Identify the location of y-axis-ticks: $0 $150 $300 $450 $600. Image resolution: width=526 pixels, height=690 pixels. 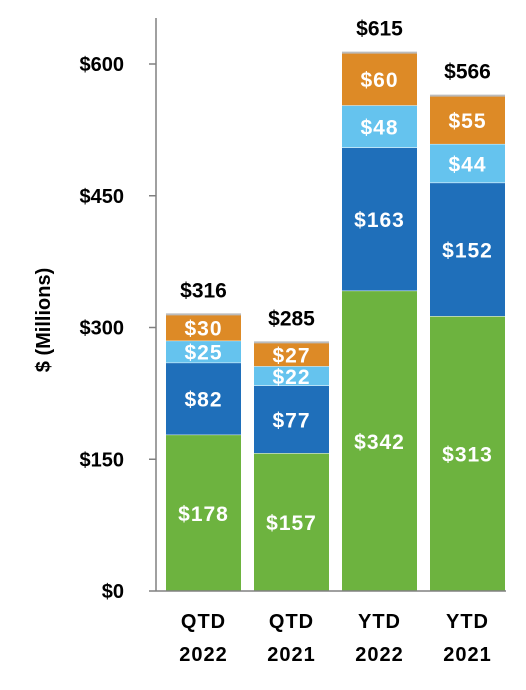
(118, 328).